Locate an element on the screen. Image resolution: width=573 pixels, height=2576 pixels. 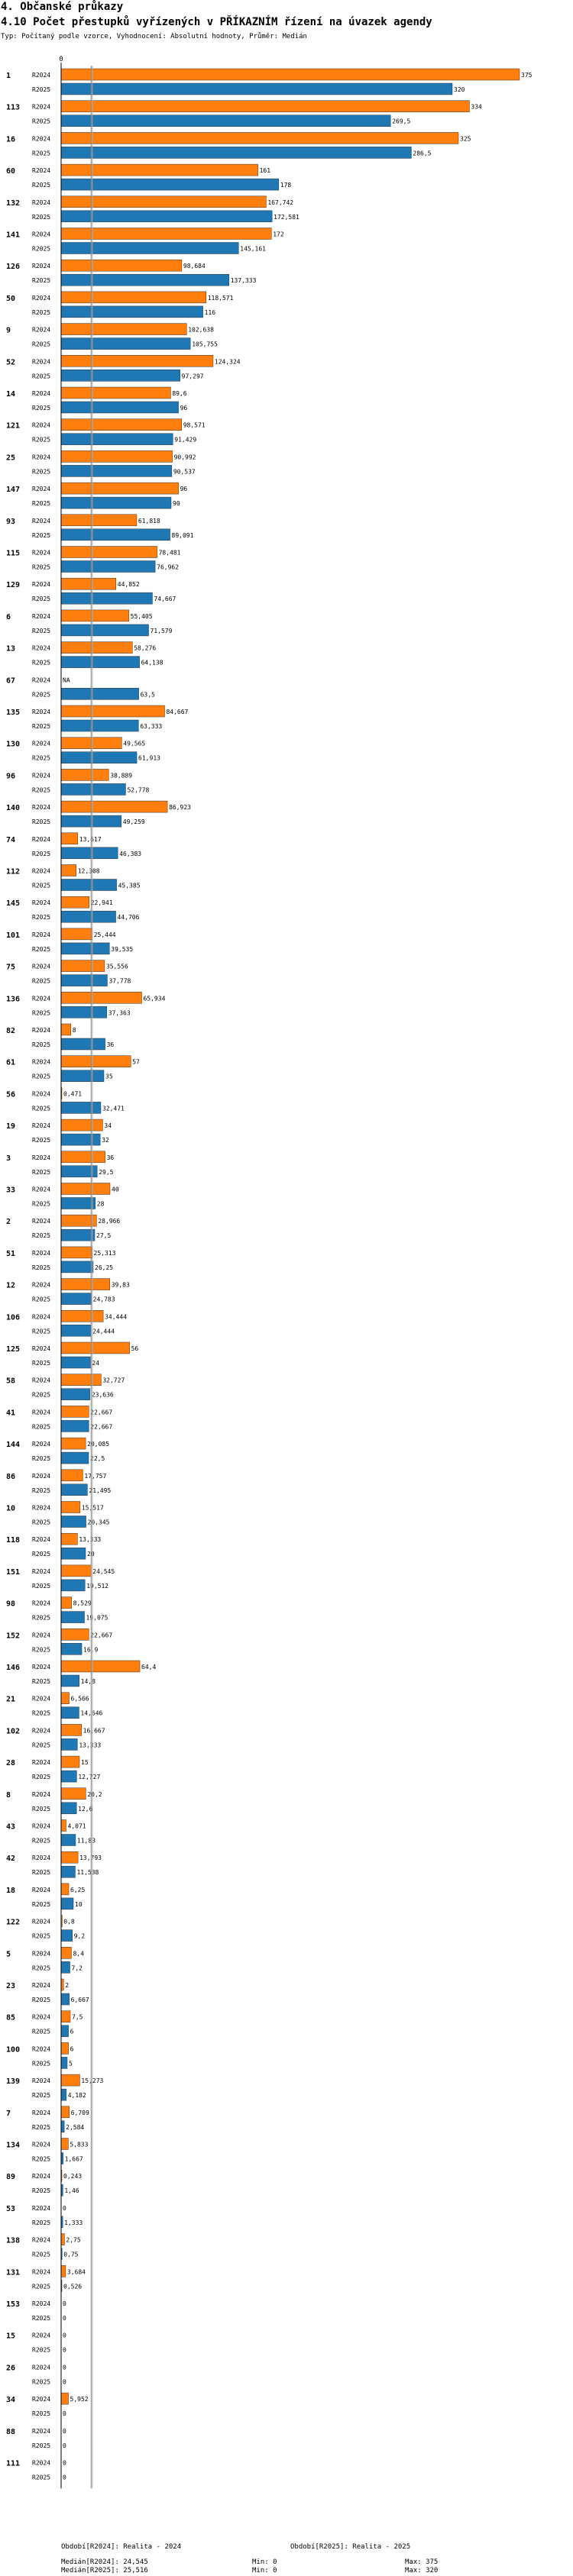
median-2024-label: Medián[R2024]: 24,545 is located at coordinates (104, 2562).